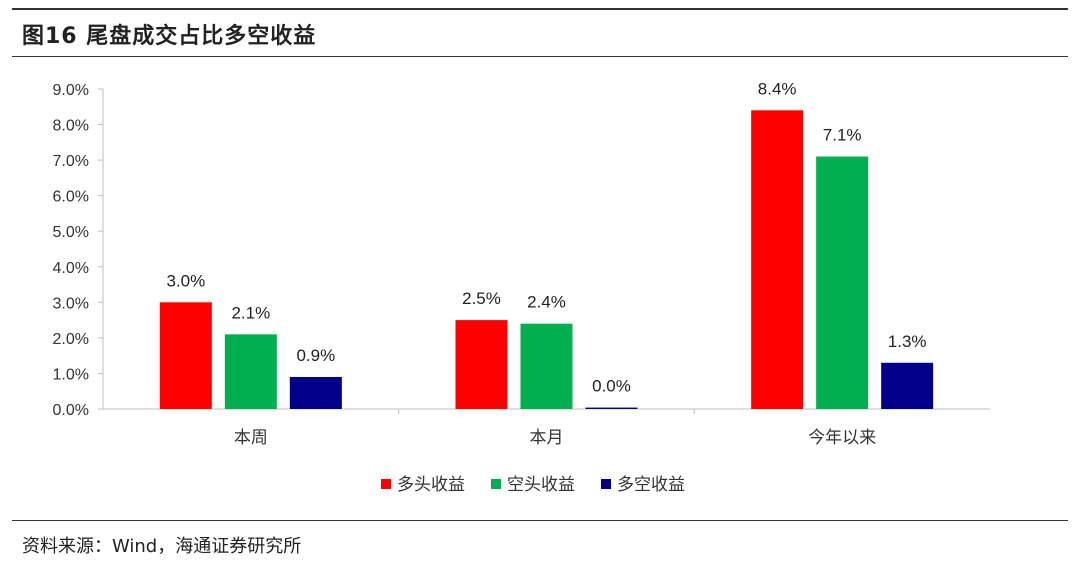 Image resolution: width=1080 pixels, height=562 pixels. Describe the element at coordinates (71, 197) in the screenshot. I see `y-tick-label: 6.0%` at that location.